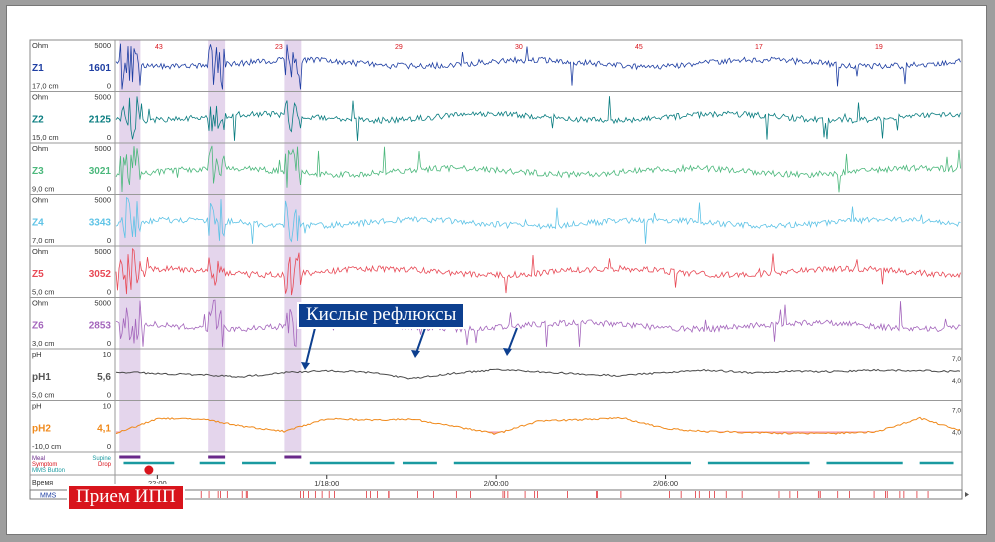 This screenshot has width=995, height=542. I want to click on channel-value-6: 5,6, so click(104, 377).